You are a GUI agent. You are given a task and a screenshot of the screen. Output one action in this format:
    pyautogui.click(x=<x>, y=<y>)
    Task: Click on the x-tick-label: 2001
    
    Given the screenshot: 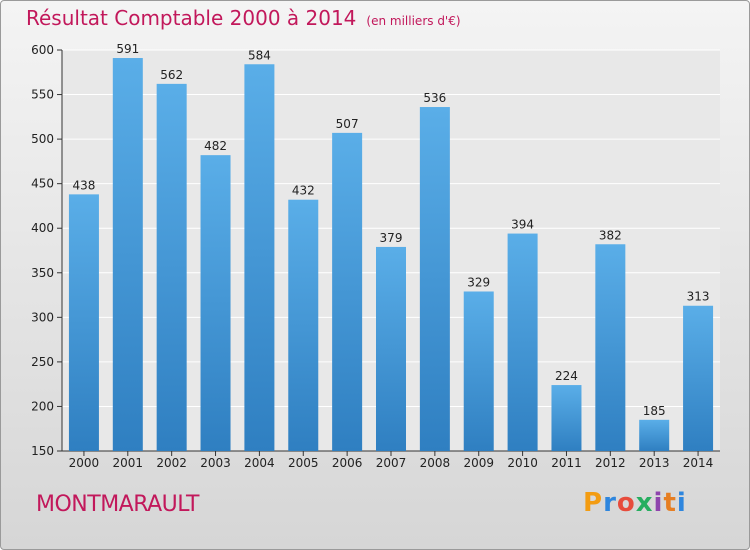 What is the action you would take?
    pyautogui.click(x=128, y=463)
    